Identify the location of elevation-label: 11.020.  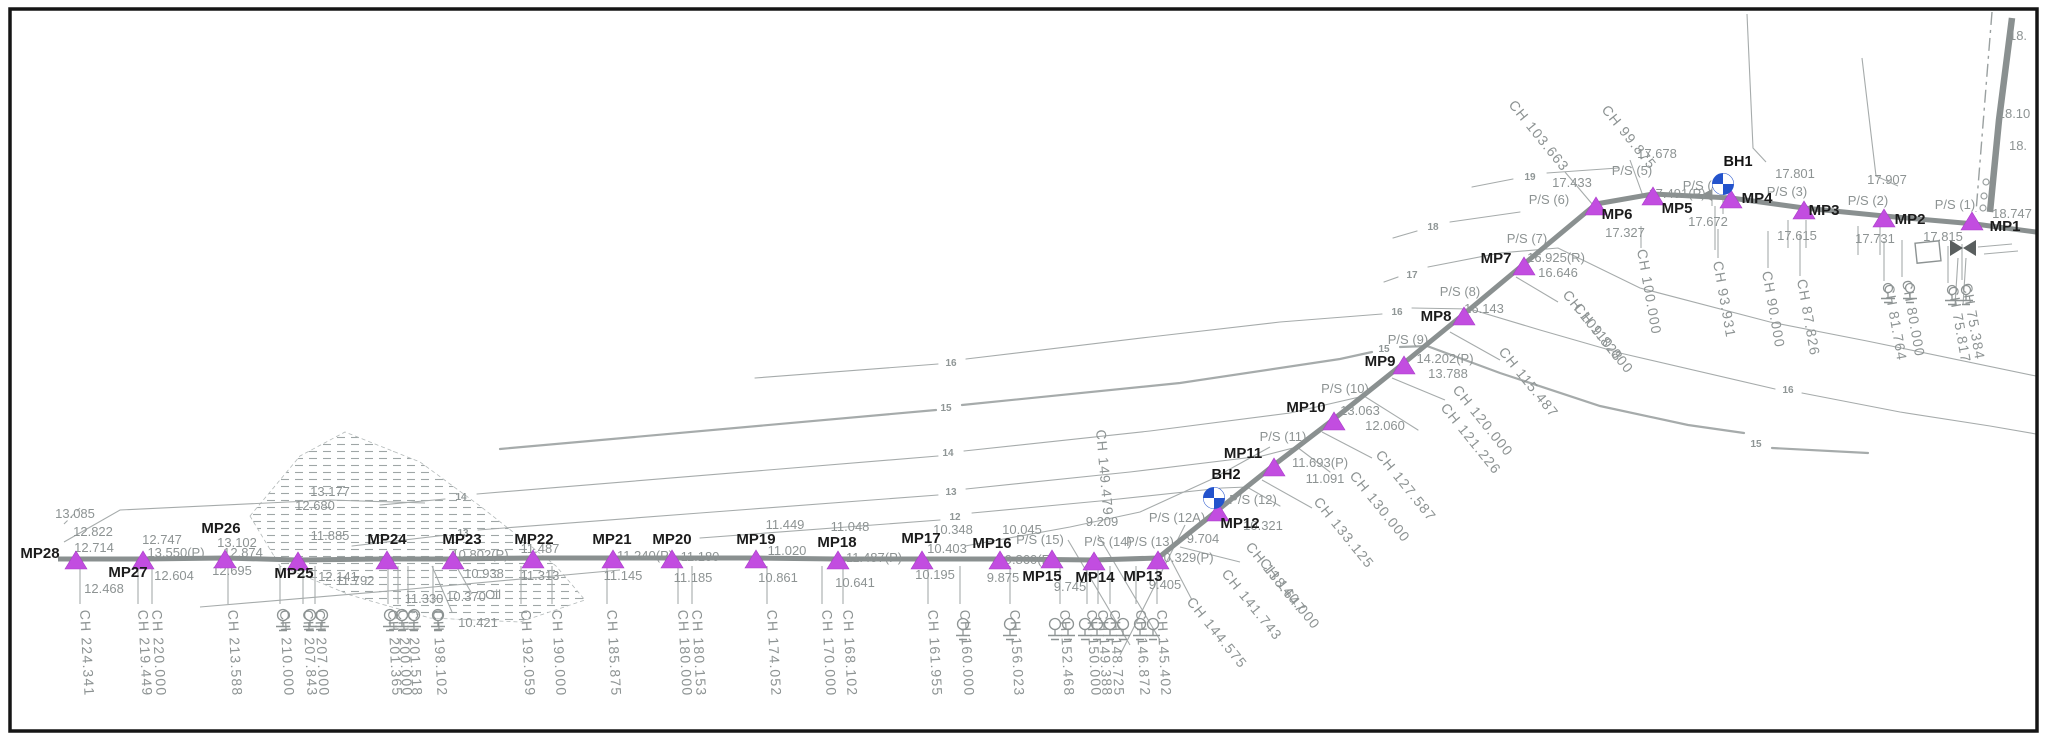
(787, 550).